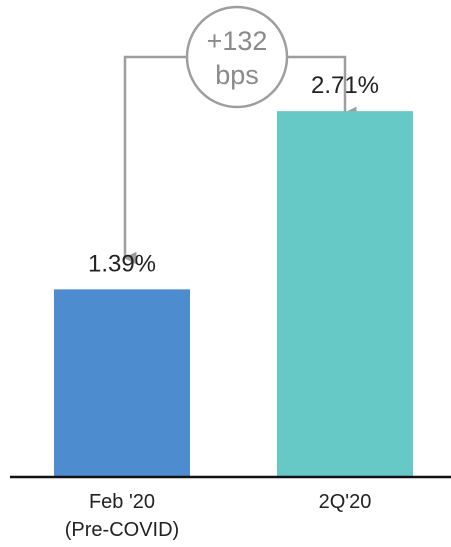 This screenshot has width=451, height=547. Describe the element at coordinates (237, 75) in the screenshot. I see `annotation-delta-unit: bps` at that location.